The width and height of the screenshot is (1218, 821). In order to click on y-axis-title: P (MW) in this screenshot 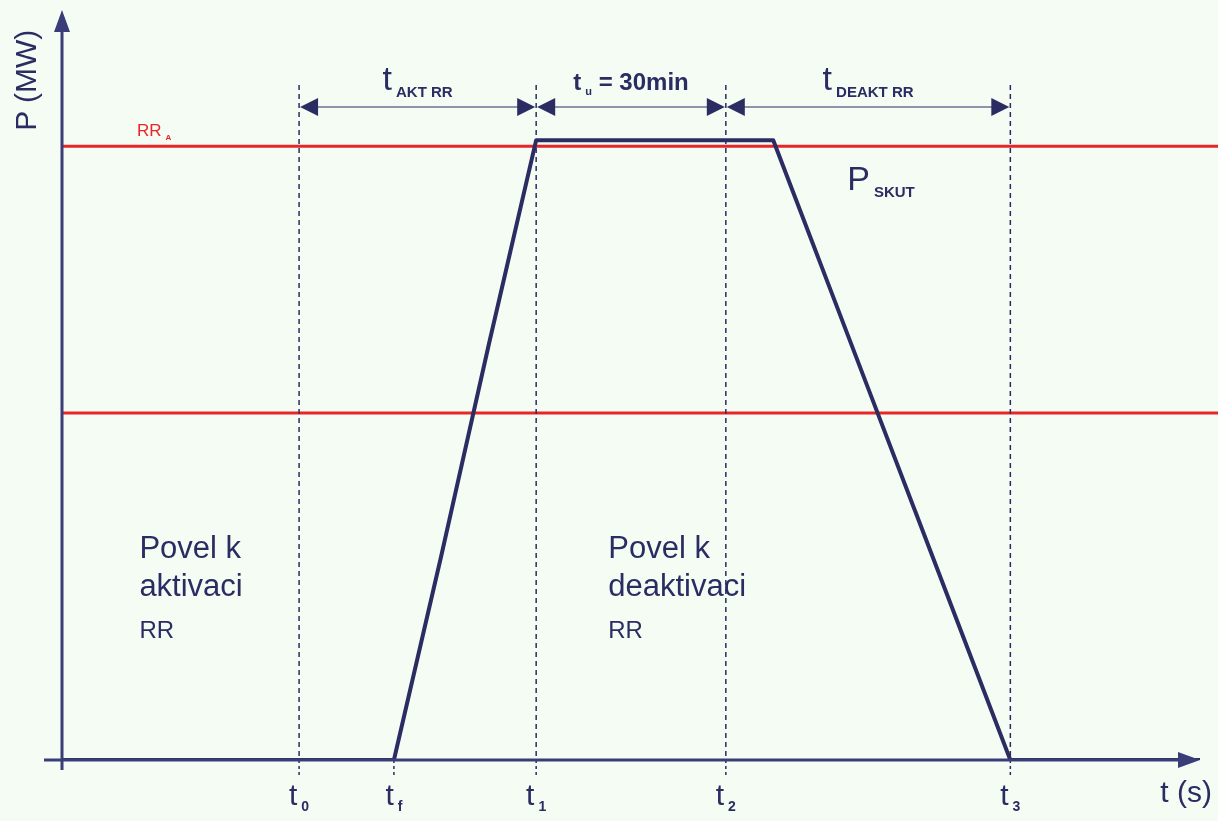, I will do `click(25, 80)`.